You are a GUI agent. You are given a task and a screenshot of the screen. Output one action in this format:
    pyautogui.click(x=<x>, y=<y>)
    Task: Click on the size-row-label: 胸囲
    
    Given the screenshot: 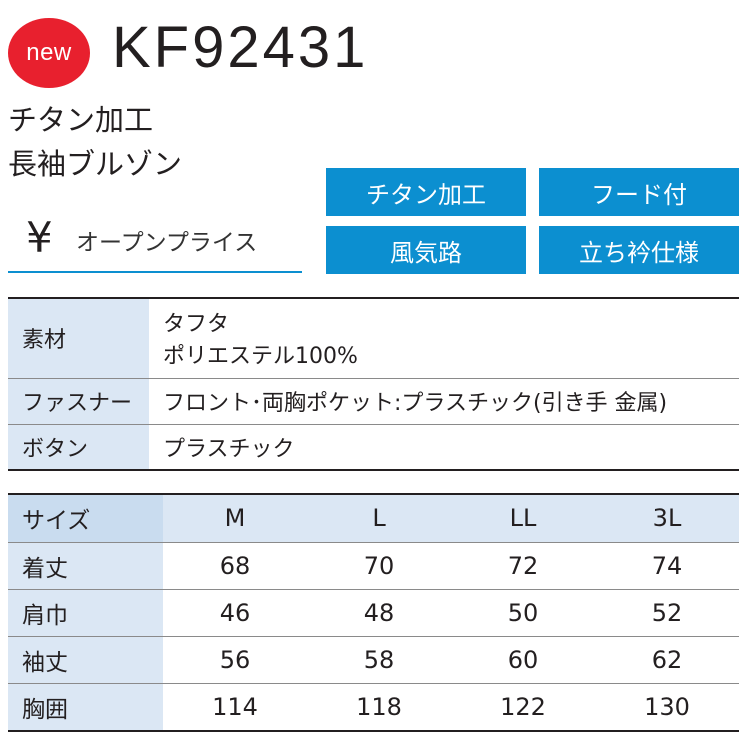 What is the action you would take?
    pyautogui.click(x=85, y=707)
    